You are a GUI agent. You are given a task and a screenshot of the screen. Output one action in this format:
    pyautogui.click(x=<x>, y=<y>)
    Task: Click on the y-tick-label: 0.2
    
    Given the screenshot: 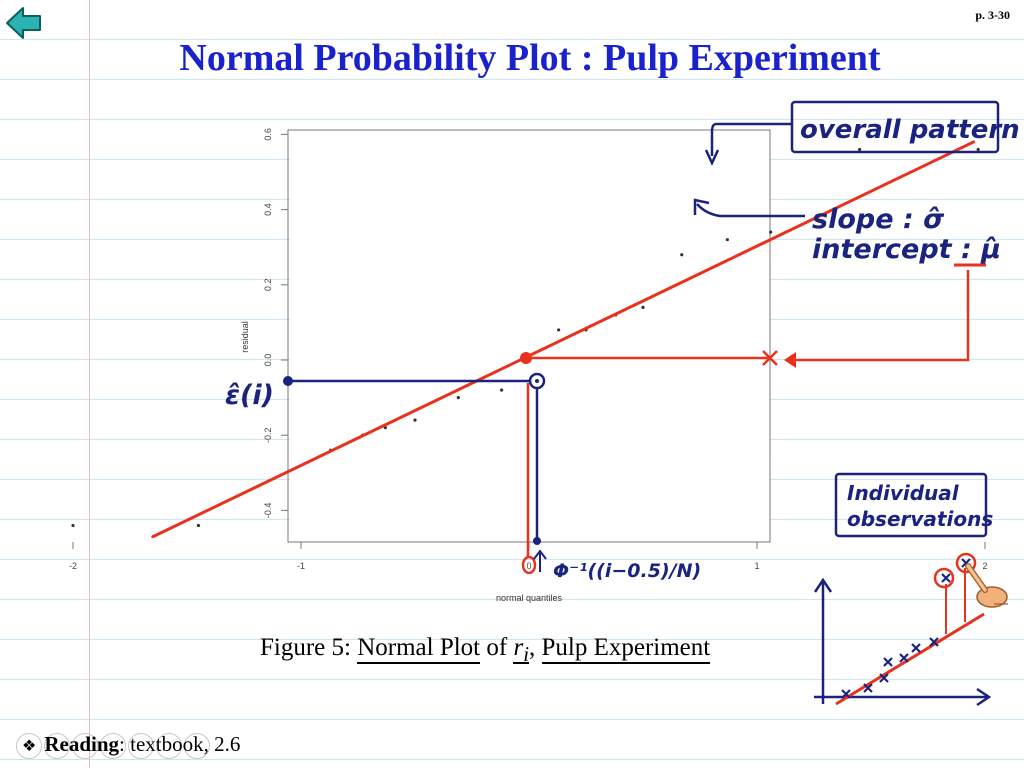 What is the action you would take?
    pyautogui.click(x=268, y=285)
    